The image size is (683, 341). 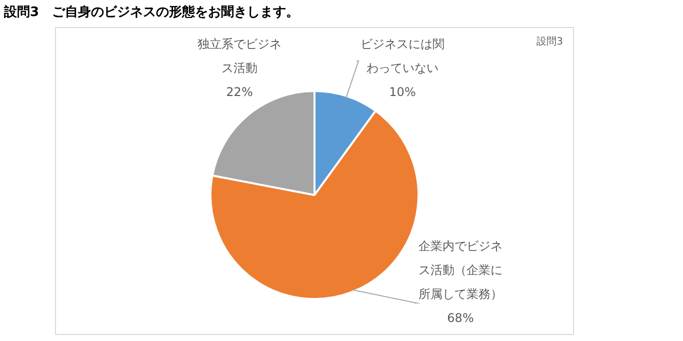 I want to click on data-label: 22%, so click(x=239, y=92).